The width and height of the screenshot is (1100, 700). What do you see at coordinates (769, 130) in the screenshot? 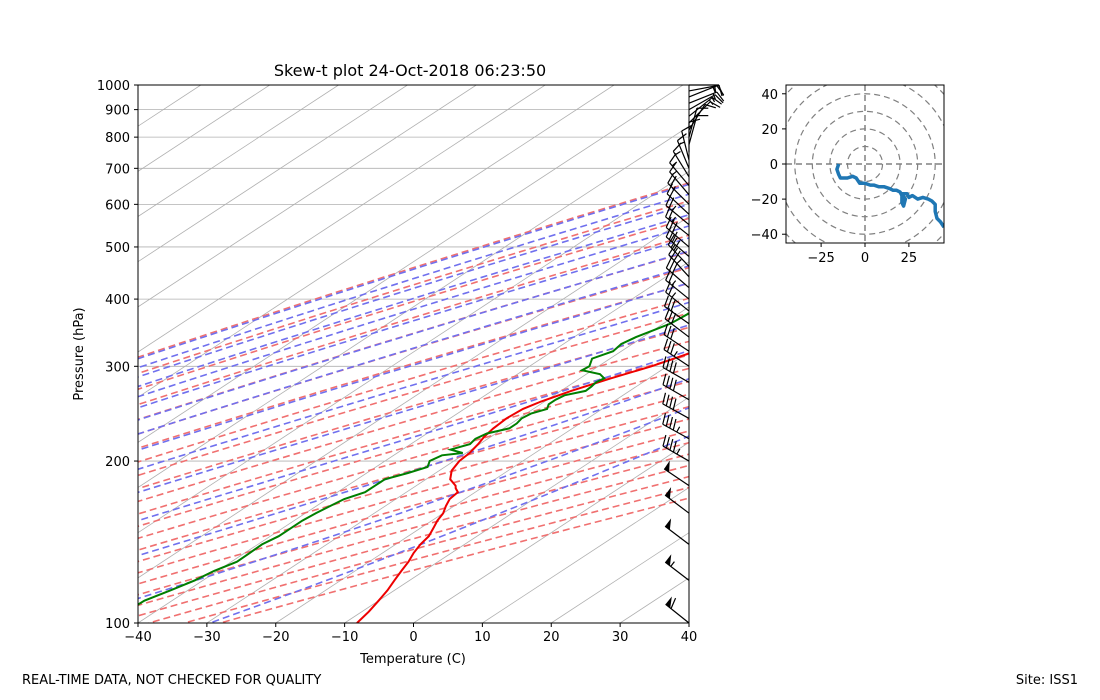
I see `hodo-y-tick-label: 20` at bounding box center [769, 130].